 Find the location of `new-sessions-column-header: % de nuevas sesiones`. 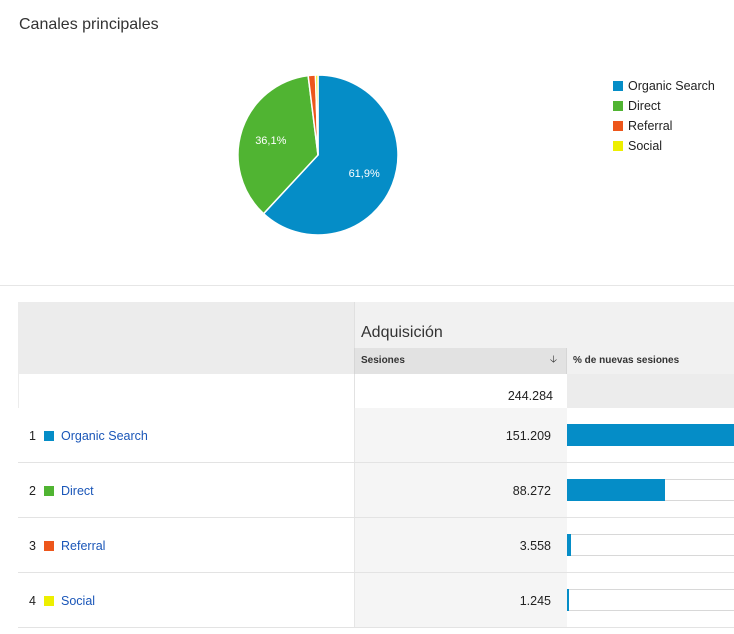

new-sessions-column-header: % de nuevas sesiones is located at coordinates (650, 361).